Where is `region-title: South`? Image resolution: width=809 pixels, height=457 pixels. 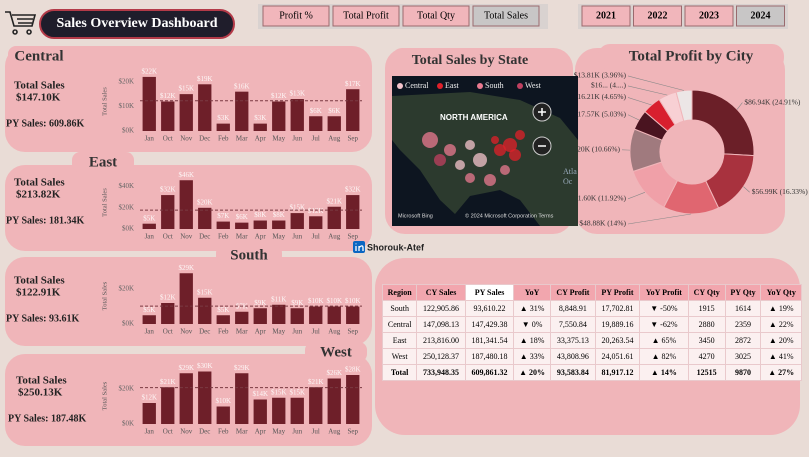 region-title: South is located at coordinates (249, 255).